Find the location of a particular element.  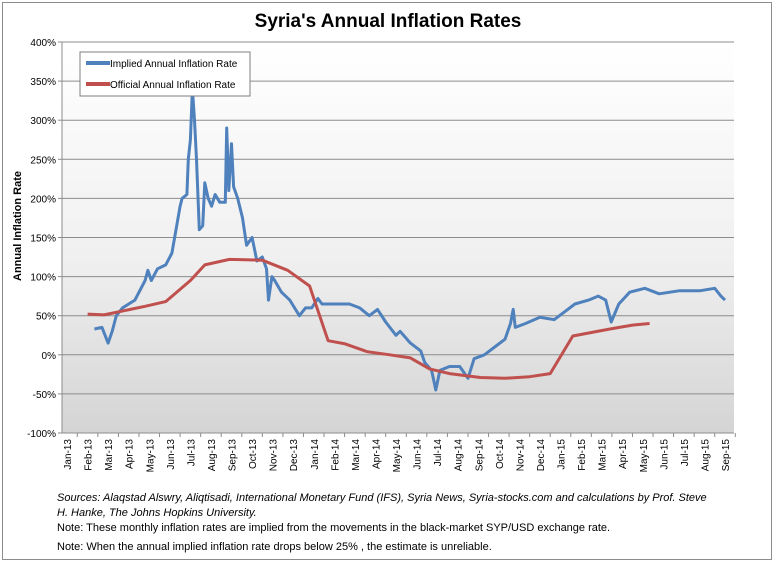

x-tick-label: May-13 is located at coordinates (150, 456).